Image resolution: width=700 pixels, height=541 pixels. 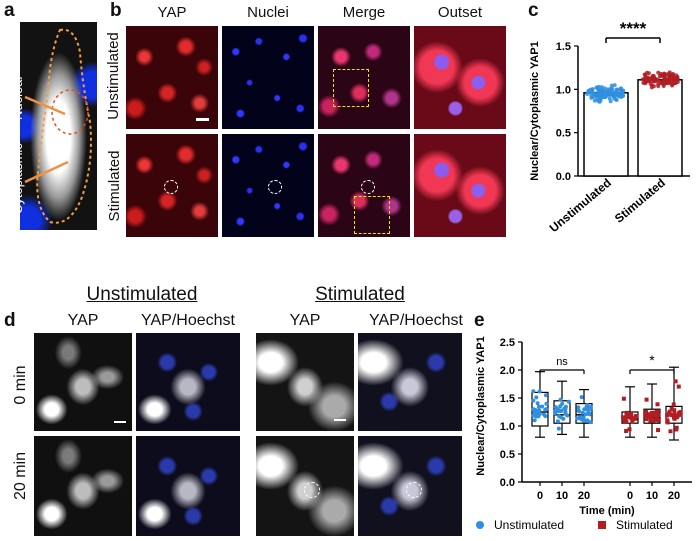 What do you see at coordinates (416, 320) in the screenshot?
I see `d-col-yaphoechst-stim: YAP/Hoechst` at bounding box center [416, 320].